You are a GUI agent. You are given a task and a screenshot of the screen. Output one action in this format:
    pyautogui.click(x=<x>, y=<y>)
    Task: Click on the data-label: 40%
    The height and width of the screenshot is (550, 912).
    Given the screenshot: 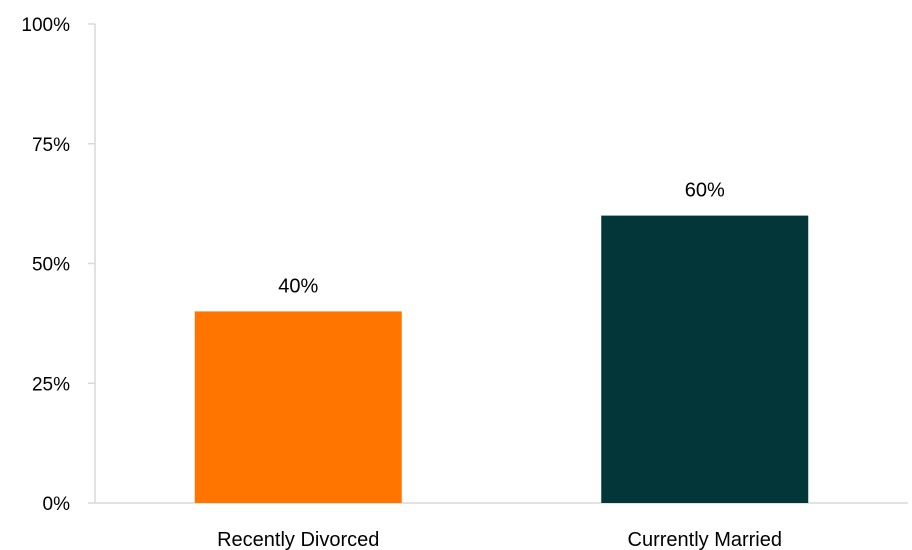 What is the action you would take?
    pyautogui.click(x=298, y=286)
    